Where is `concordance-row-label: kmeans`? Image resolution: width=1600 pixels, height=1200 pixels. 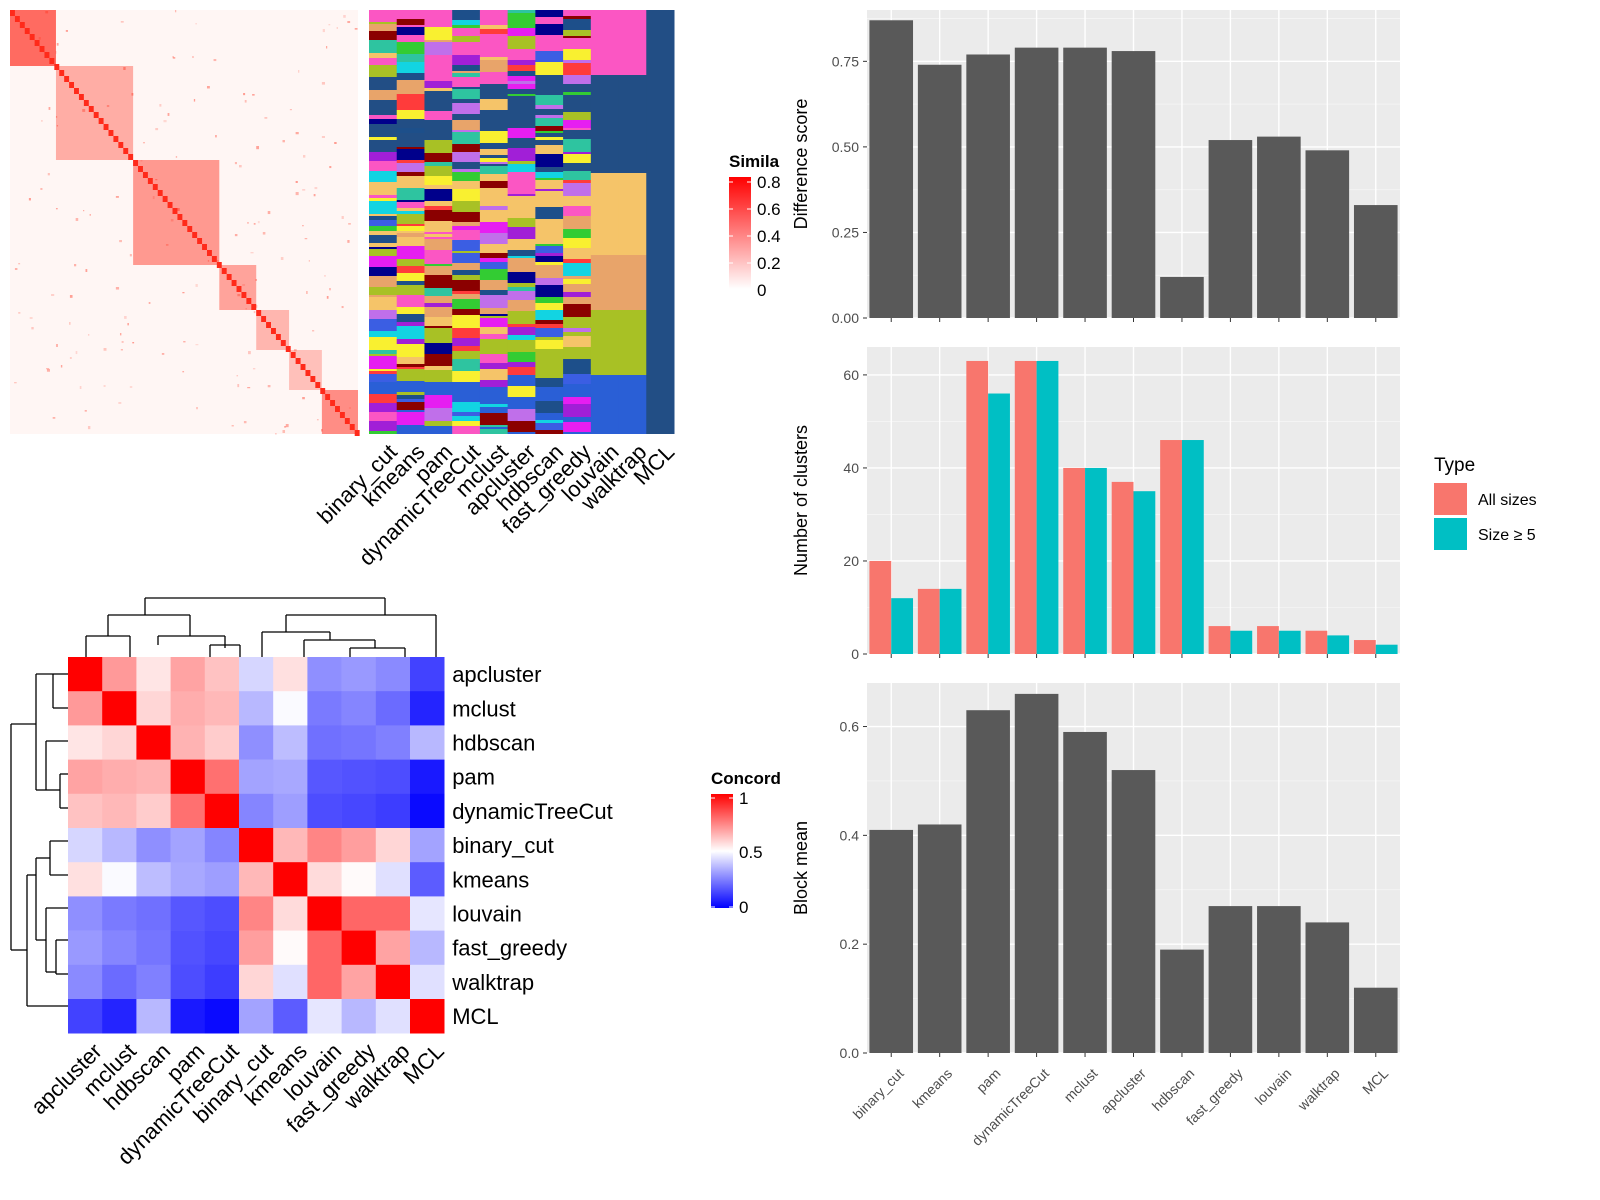 concordance-row-label: kmeans is located at coordinates (490, 879).